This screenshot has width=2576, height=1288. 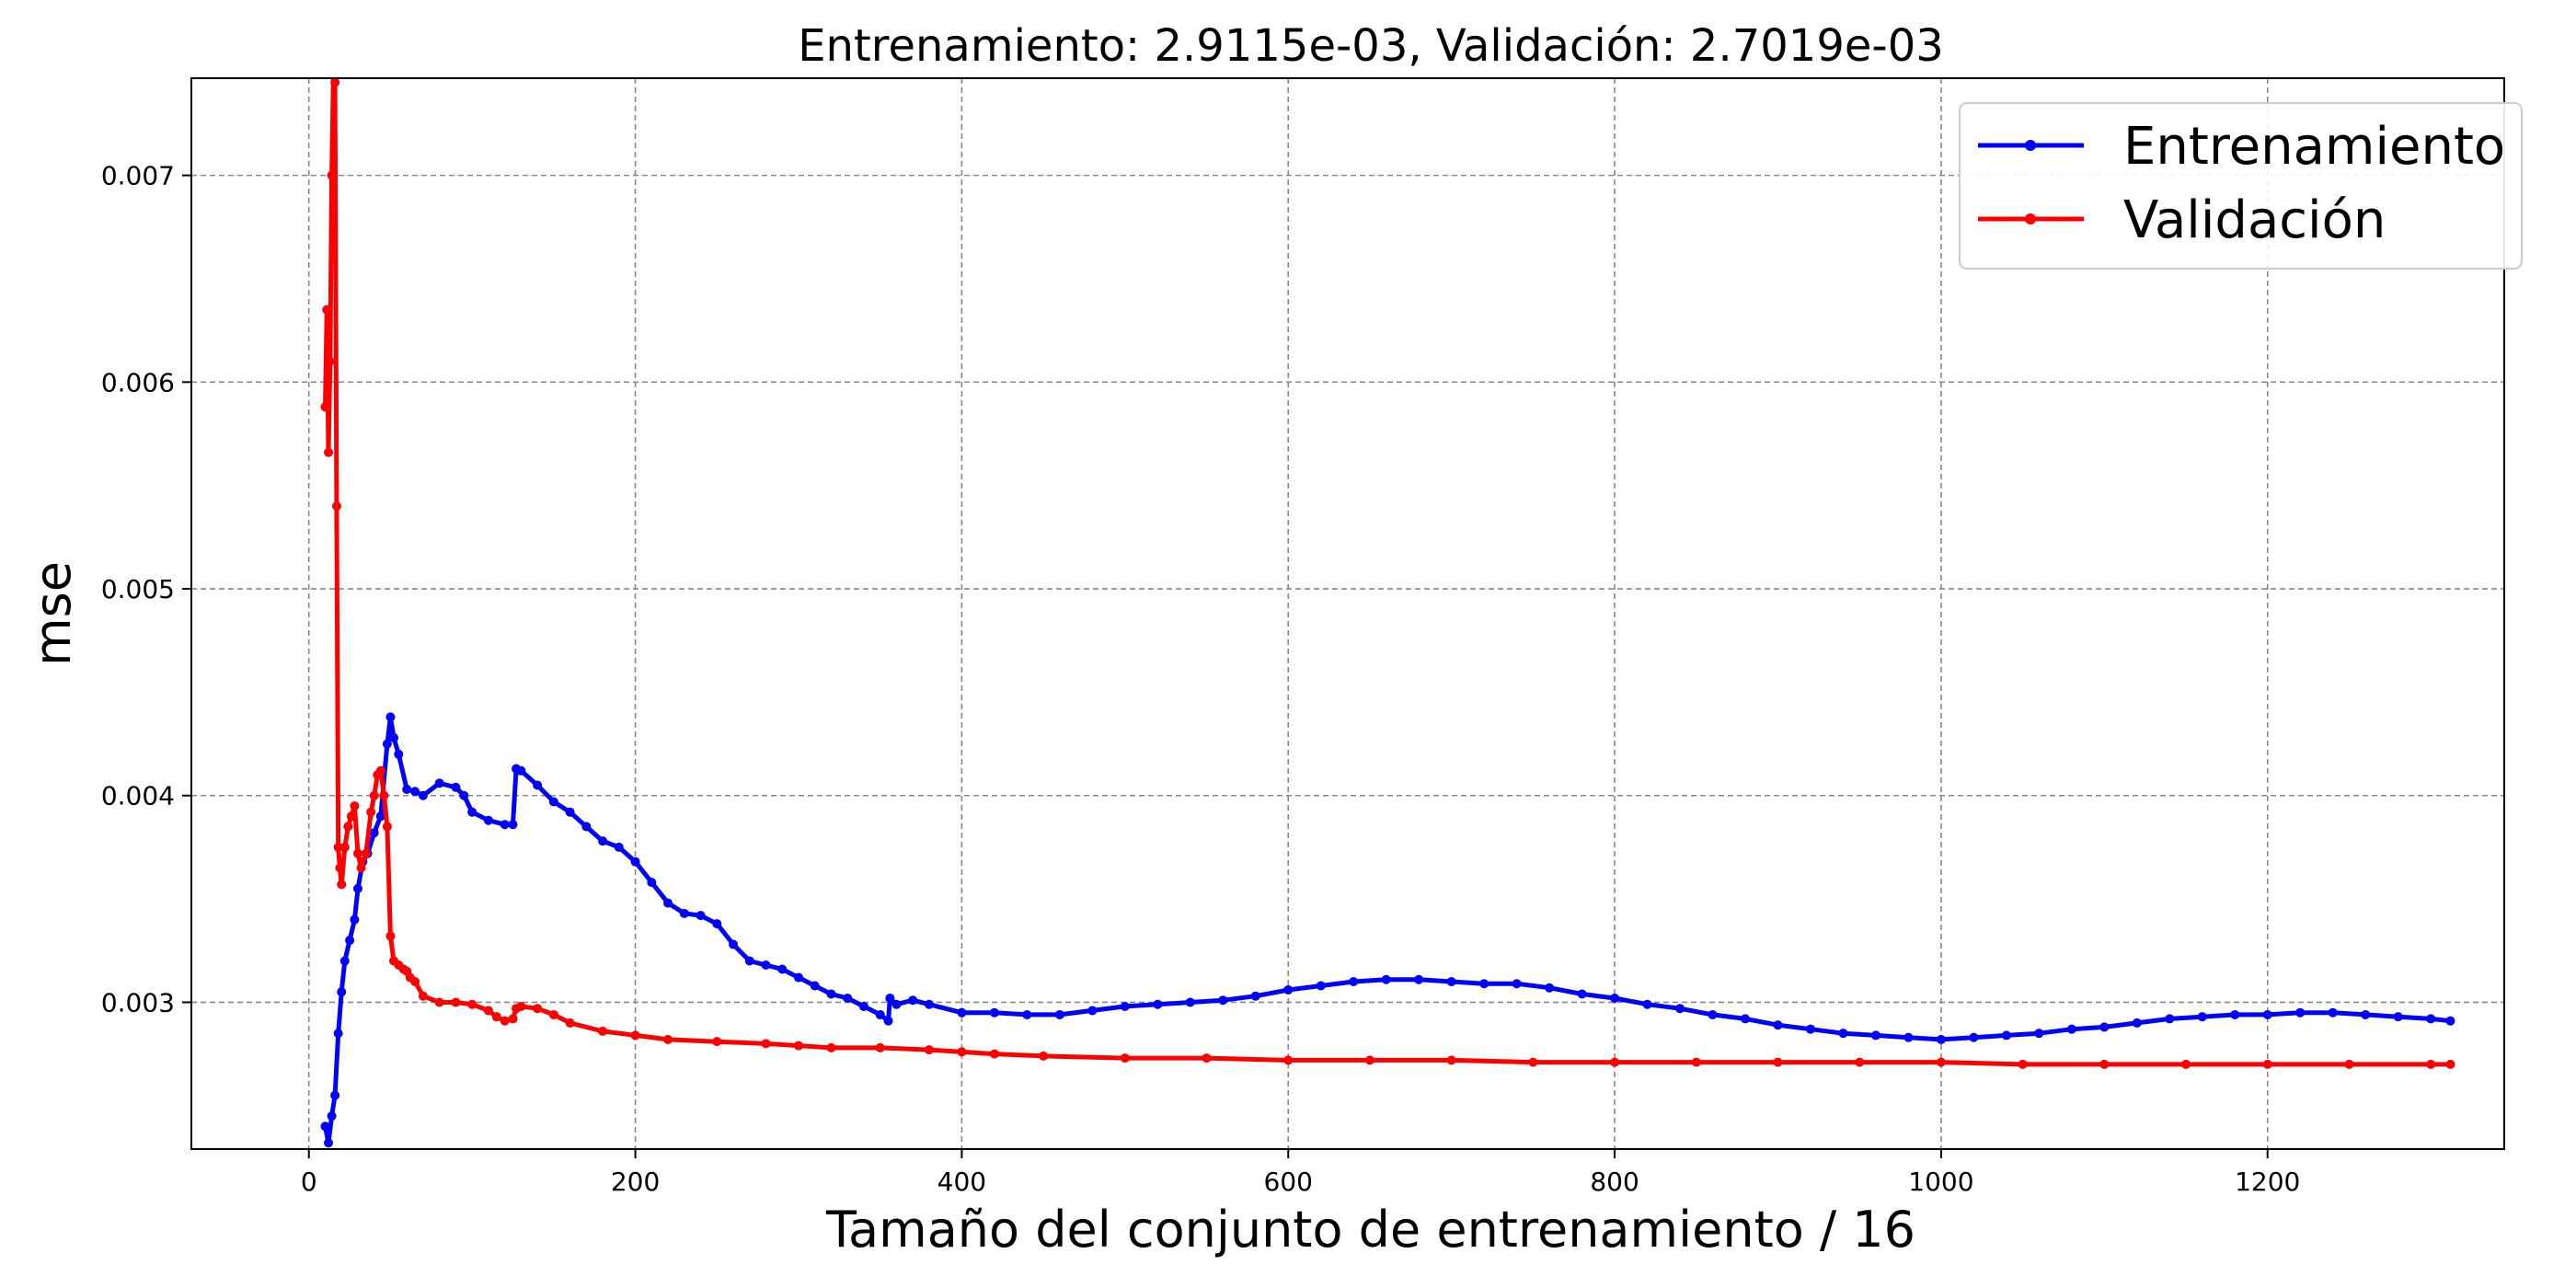 I want to click on y-tick-label: 0.004, so click(x=138, y=796).